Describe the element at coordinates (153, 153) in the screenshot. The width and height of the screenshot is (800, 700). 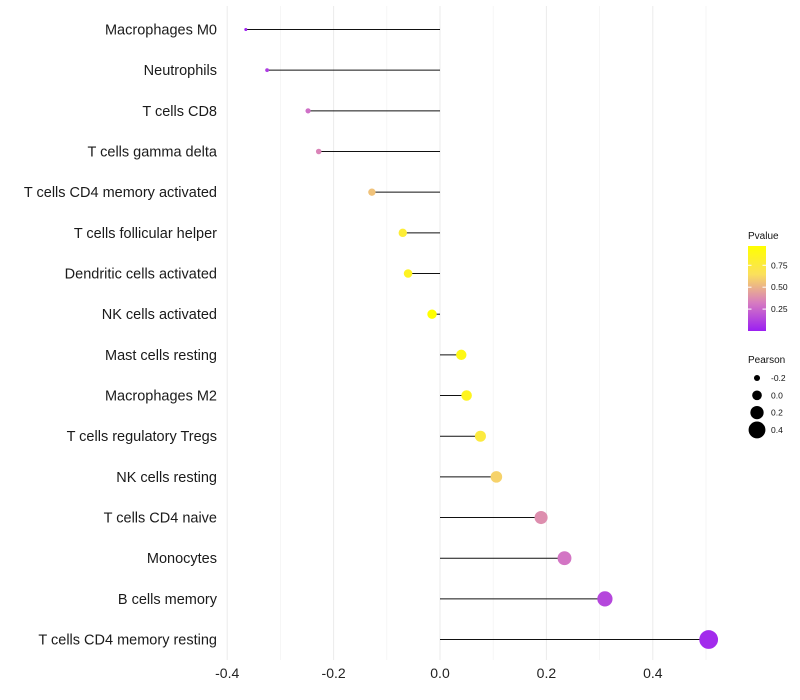
I see `category-label: T cells gamma delta` at that location.